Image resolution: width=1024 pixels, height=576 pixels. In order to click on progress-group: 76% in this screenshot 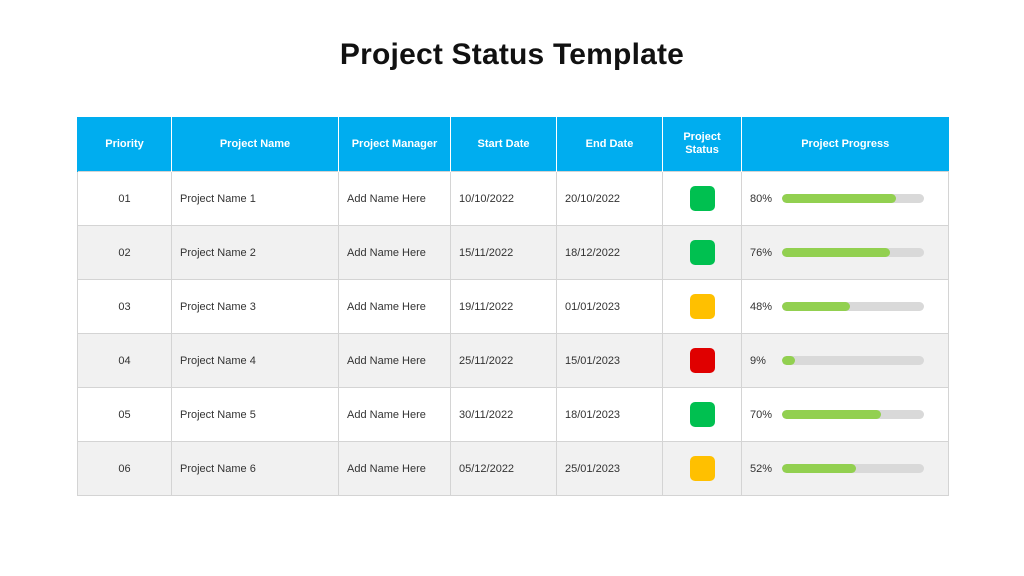, I will do `click(845, 253)`.